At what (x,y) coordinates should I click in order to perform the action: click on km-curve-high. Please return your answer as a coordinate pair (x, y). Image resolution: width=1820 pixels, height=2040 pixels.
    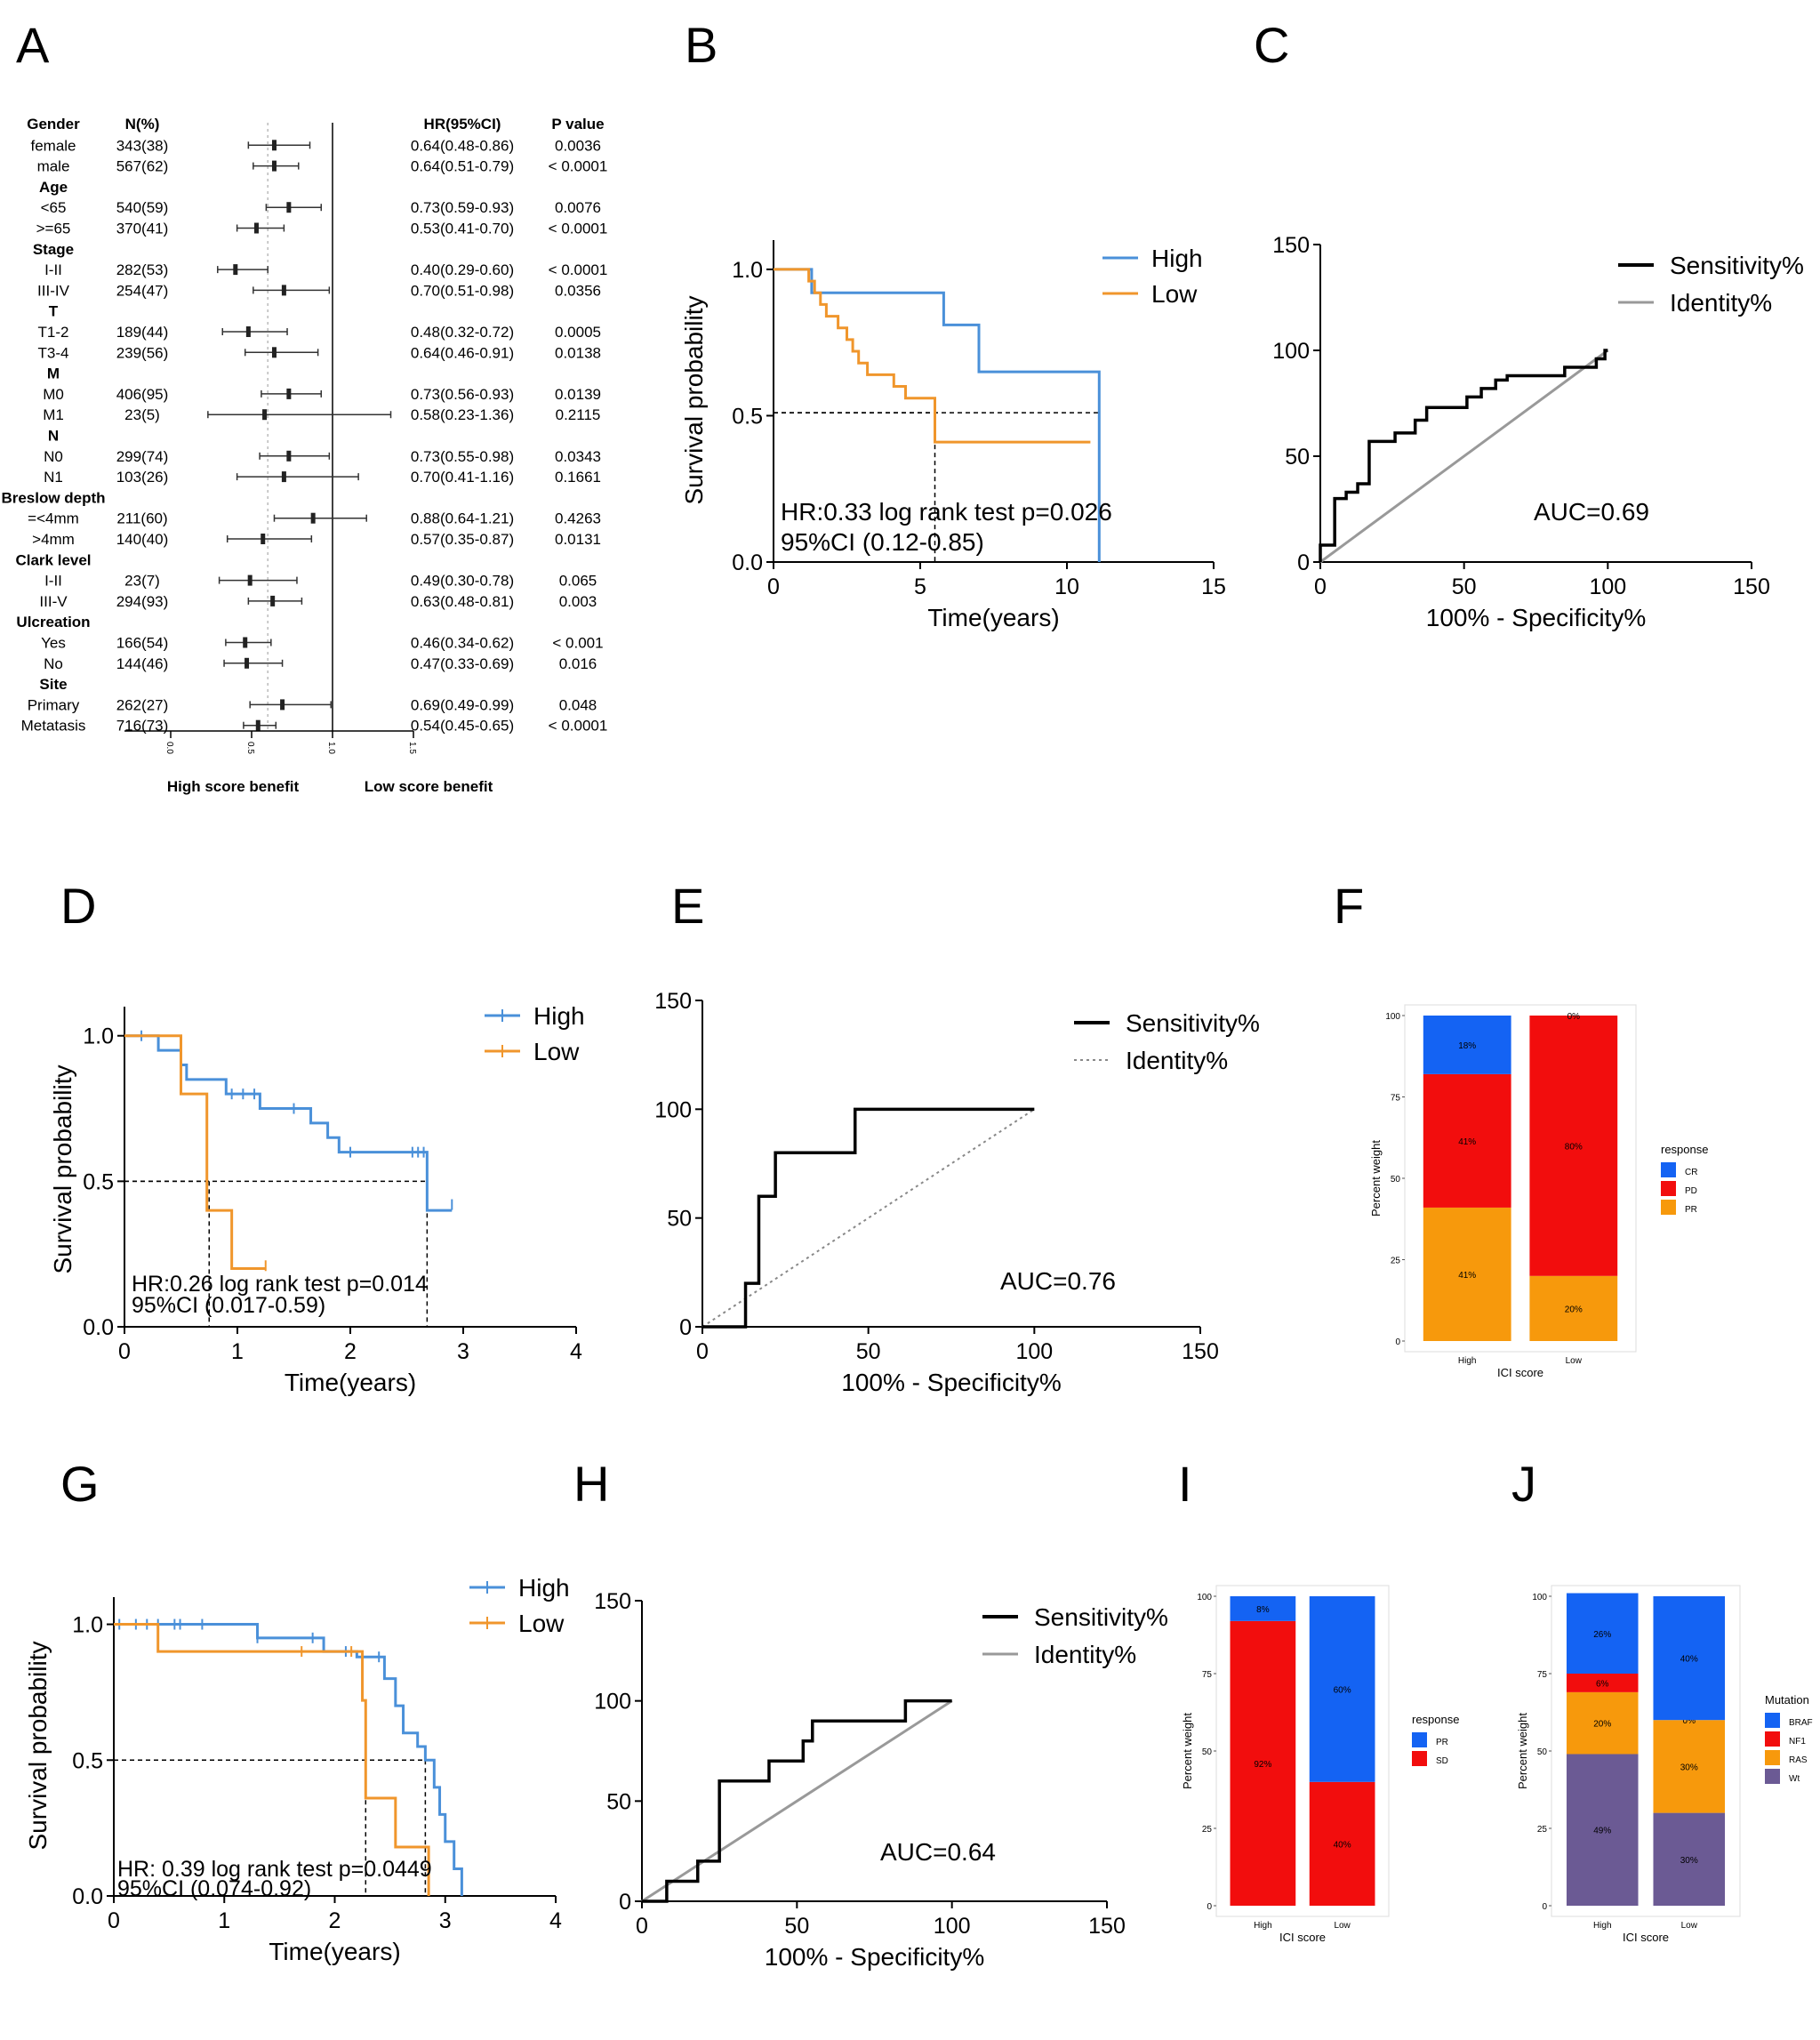
    Looking at the image, I should click on (938, 415).